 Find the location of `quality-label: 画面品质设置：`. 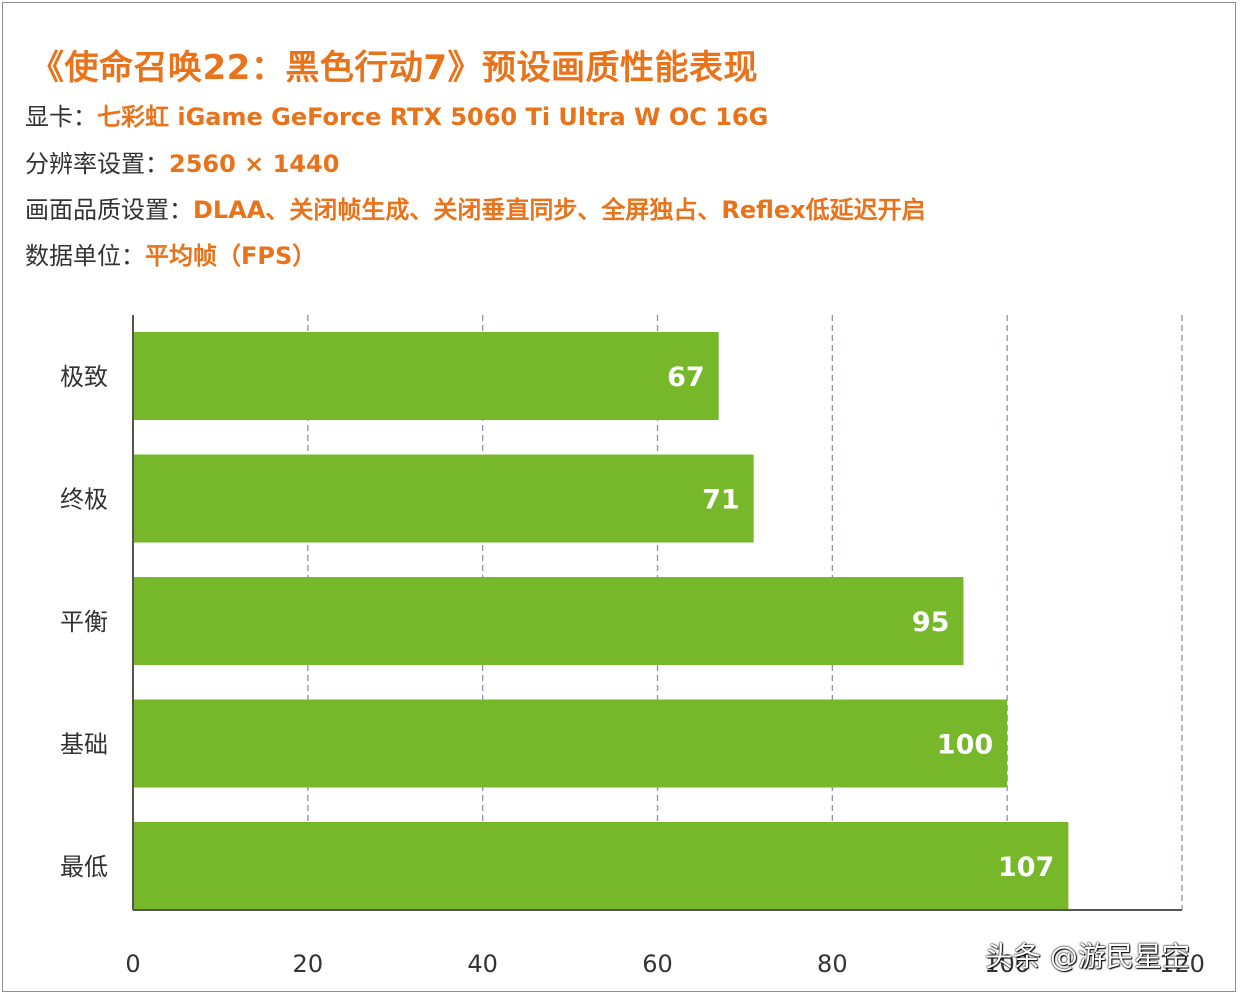

quality-label: 画面品质设置： is located at coordinates (109, 210).